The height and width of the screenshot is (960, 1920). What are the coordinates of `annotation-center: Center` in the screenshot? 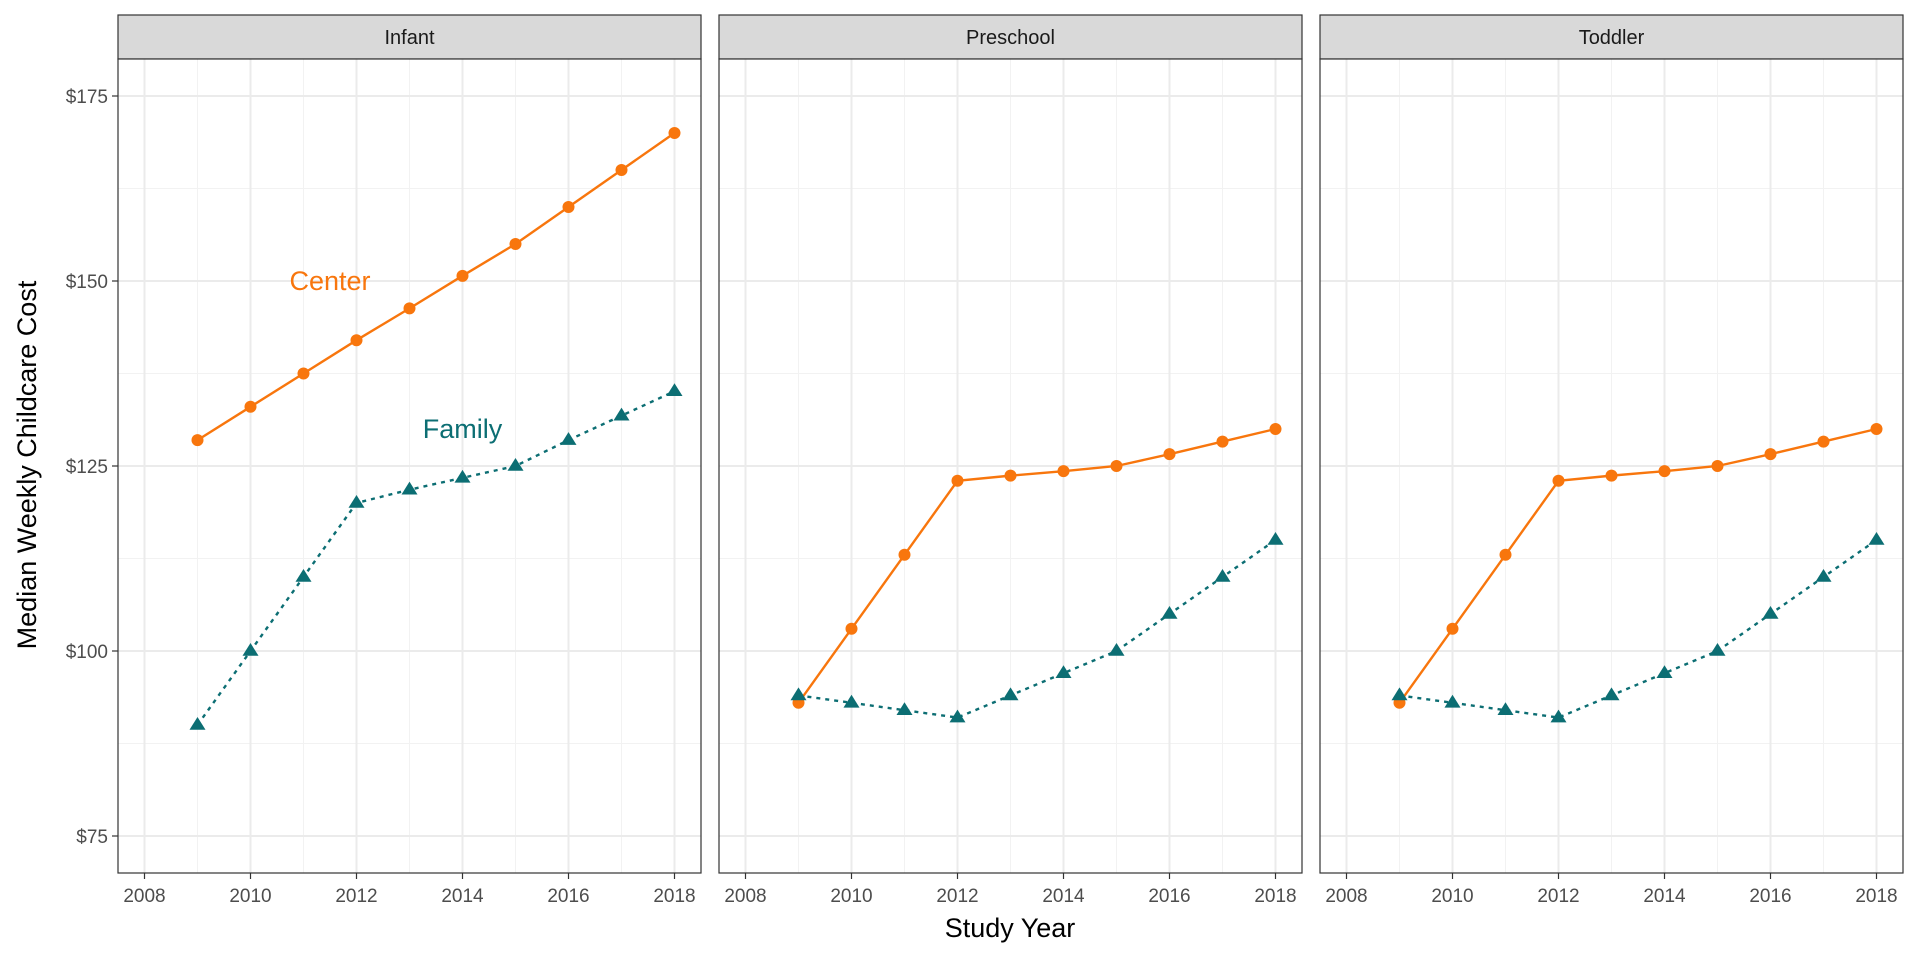 It's located at (329, 281).